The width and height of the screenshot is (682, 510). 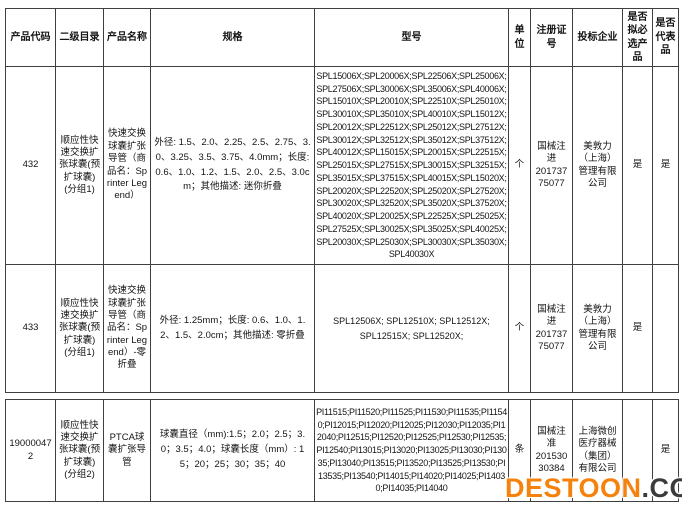 What do you see at coordinates (411, 37) in the screenshot?
I see `header-models: 型号` at bounding box center [411, 37].